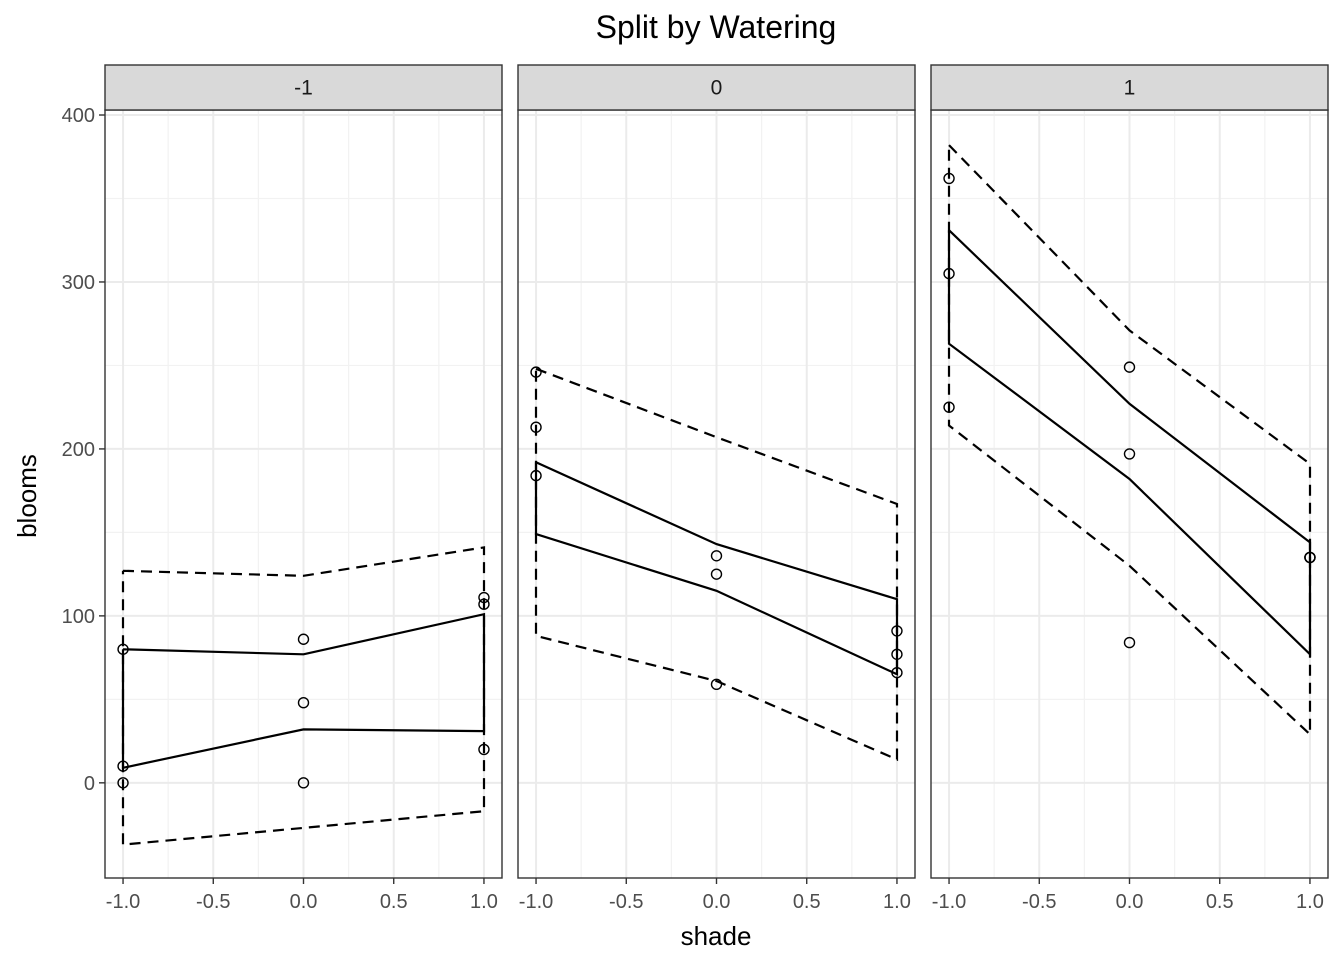 This screenshot has width=1344, height=960. What do you see at coordinates (716, 936) in the screenshot?
I see `x-axis-title: shade` at bounding box center [716, 936].